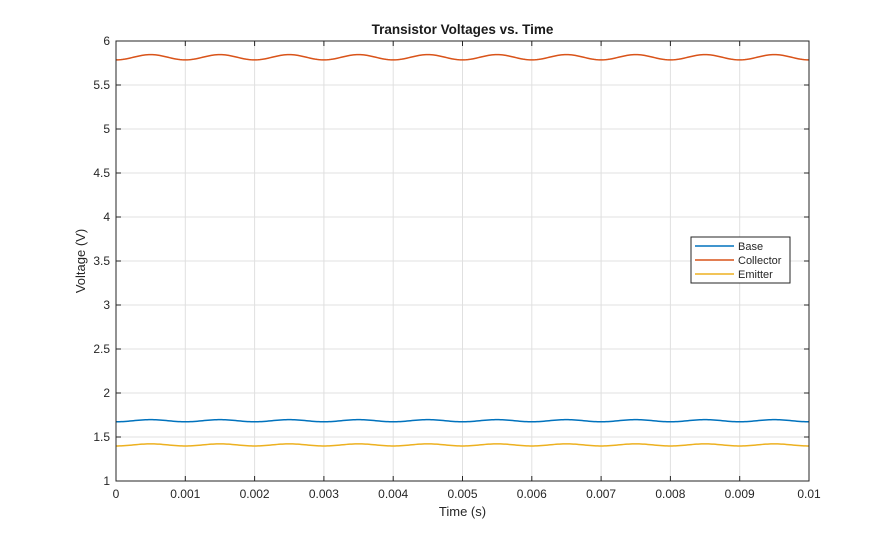 The width and height of the screenshot is (895, 540). Describe the element at coordinates (116, 494) in the screenshot. I see `x-tick-label: 0` at that location.